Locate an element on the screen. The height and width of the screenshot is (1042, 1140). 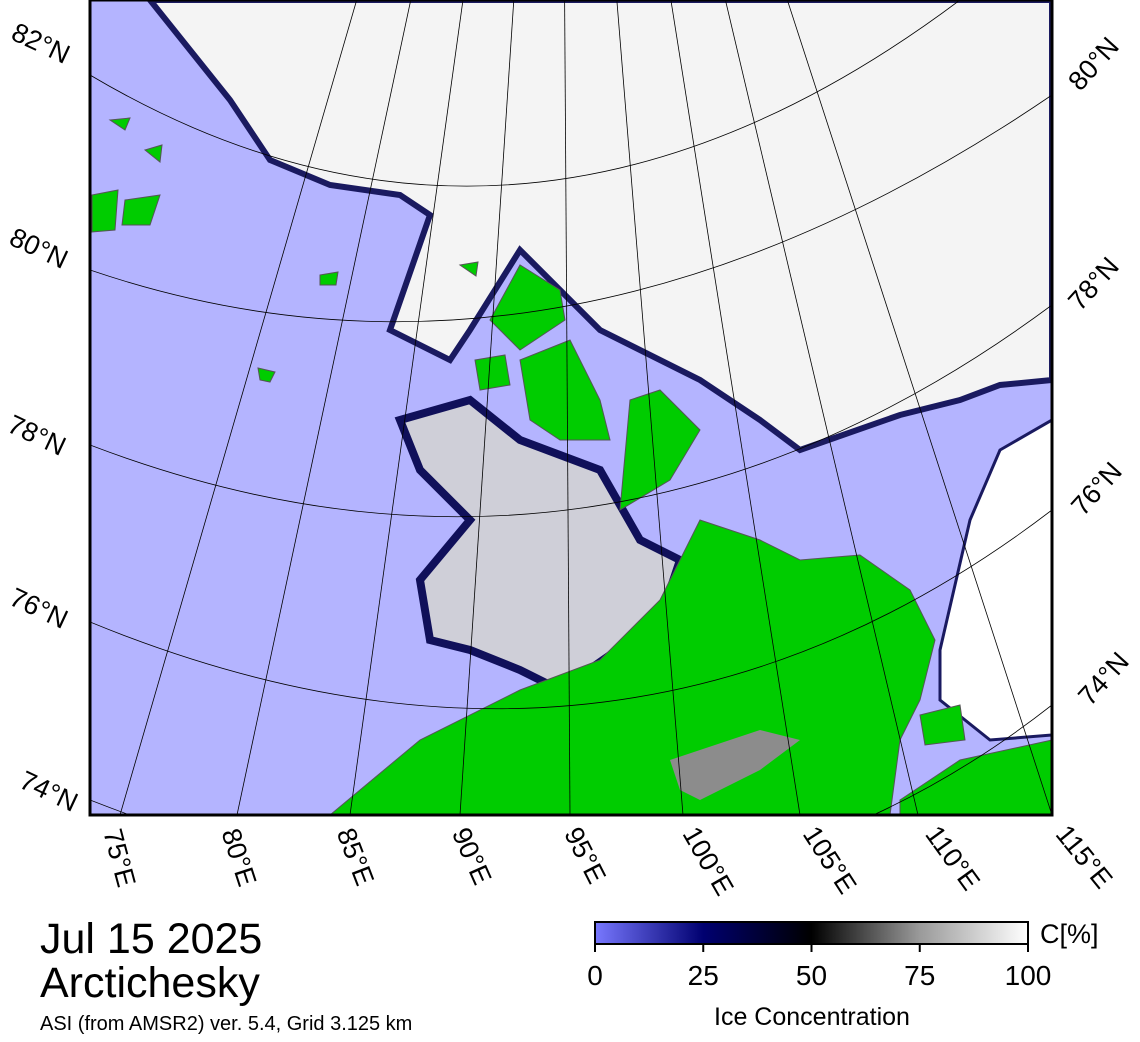
land is located at coordinates (975, 777).